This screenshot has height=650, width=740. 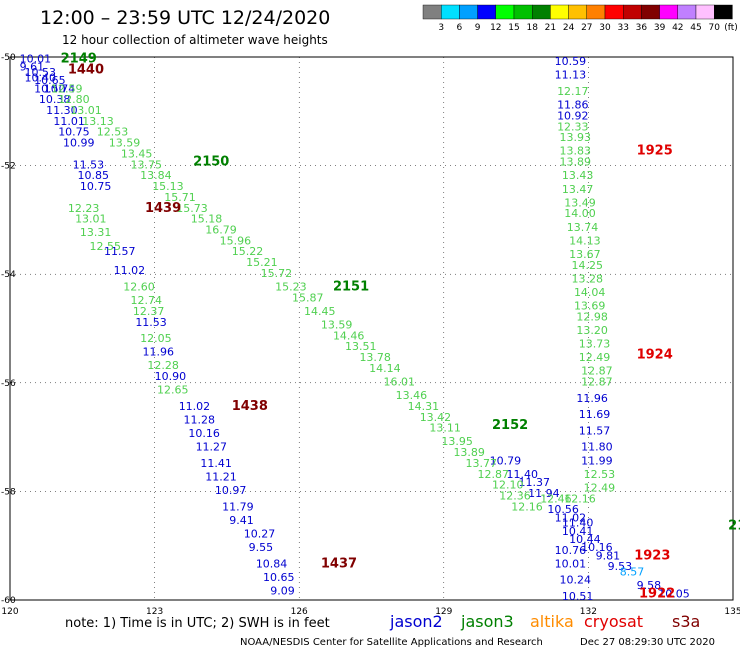 What do you see at coordinates (580, 213) in the screenshot?
I see `data-label-jason3: 14.00` at bounding box center [580, 213].